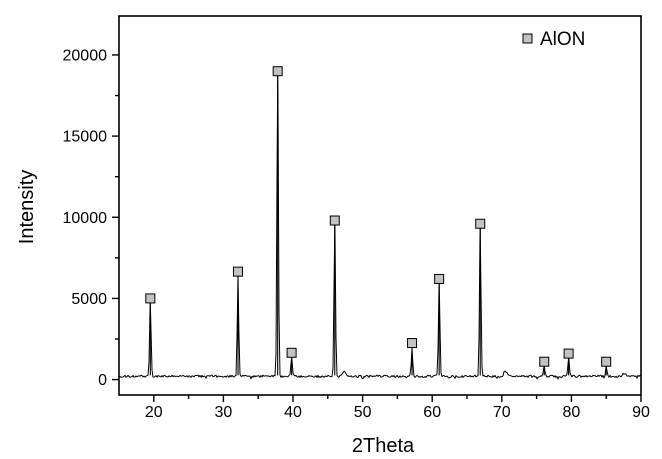 The width and height of the screenshot is (662, 459). I want to click on legend-square-marker-icon, so click(527, 38).